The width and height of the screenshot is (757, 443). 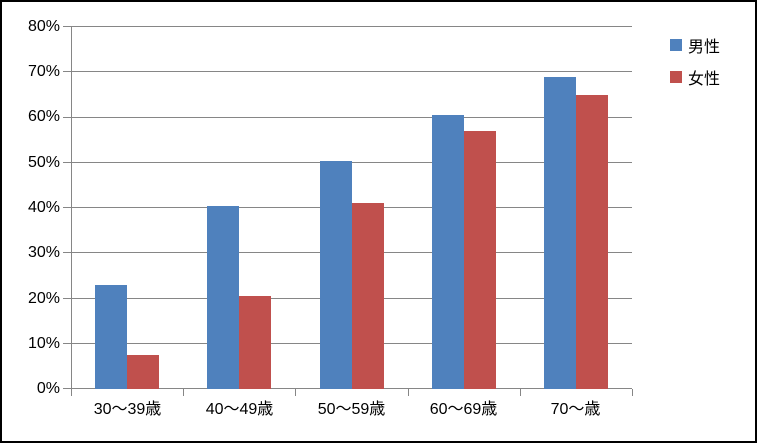 What do you see at coordinates (43, 298) in the screenshot?
I see `y-tick-label: 20%` at bounding box center [43, 298].